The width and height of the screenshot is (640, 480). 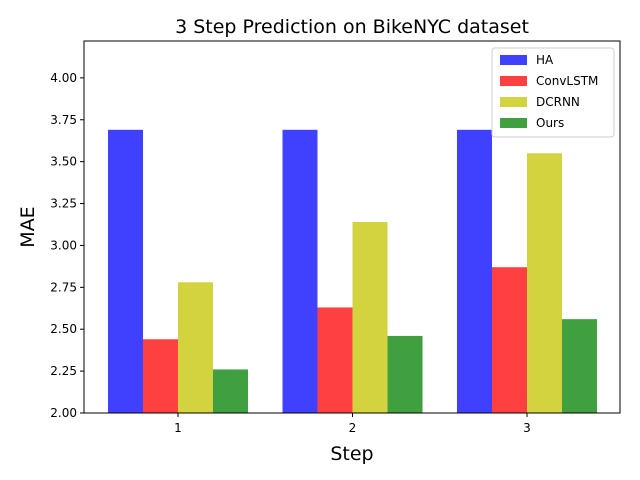 I want to click on y-tick-label: 2.00, so click(x=63, y=413).